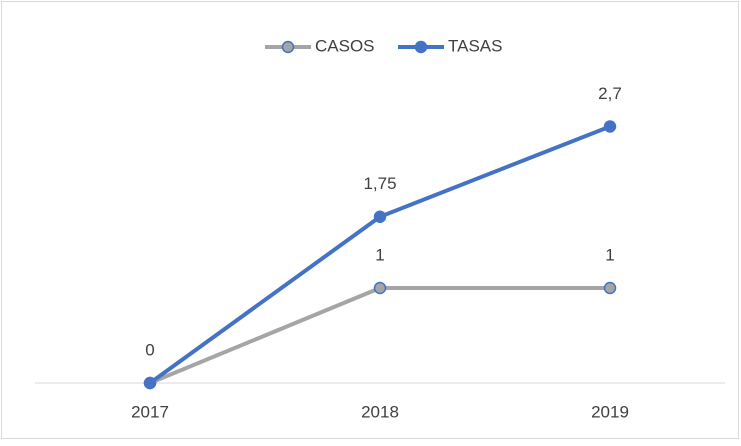  Describe the element at coordinates (150, 411) in the screenshot. I see `x-tick-label: 2017` at that location.